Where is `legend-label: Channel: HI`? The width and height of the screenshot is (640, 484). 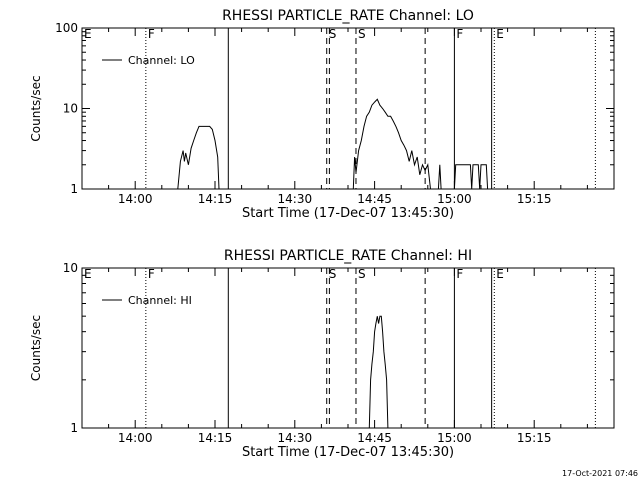 legend-label: Channel: HI is located at coordinates (160, 300).